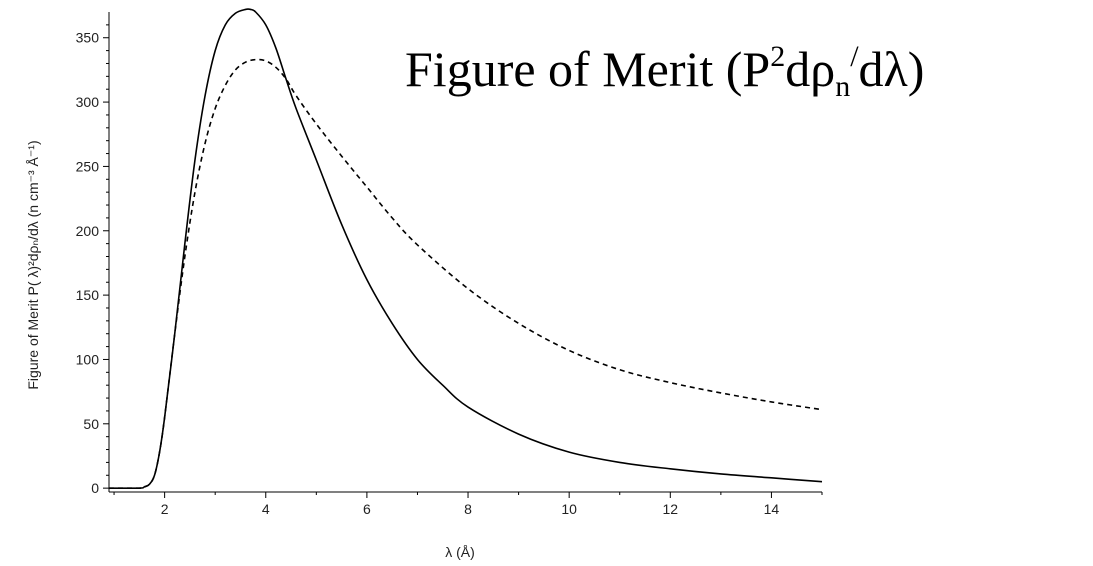 The height and width of the screenshot is (566, 1093). I want to click on chart-title: Figure of Merit (P2dρn/dλ), so click(664, 72).